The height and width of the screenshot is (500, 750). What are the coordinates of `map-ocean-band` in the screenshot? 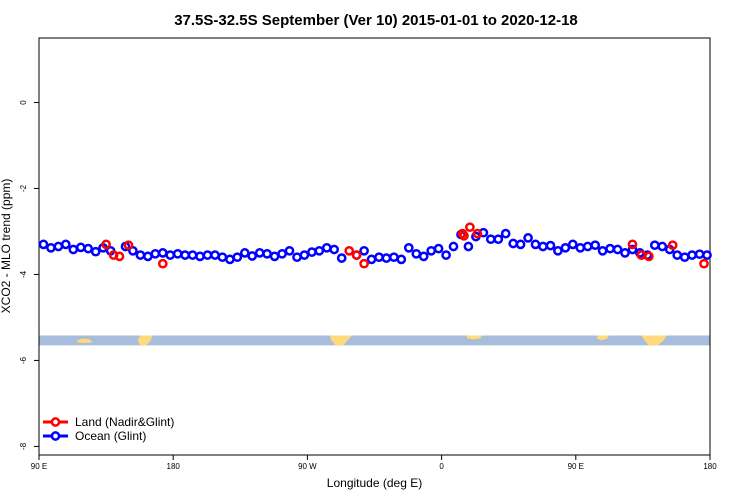 It's located at (374, 340).